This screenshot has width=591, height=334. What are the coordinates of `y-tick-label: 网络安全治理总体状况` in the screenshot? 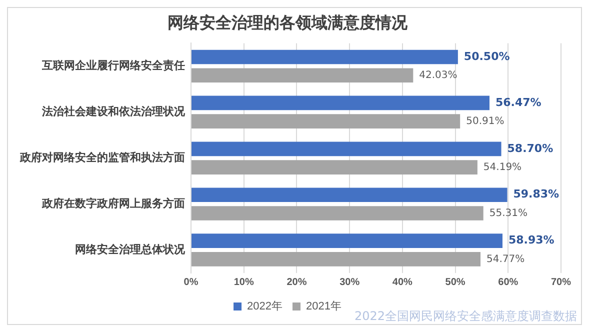 It's located at (130, 249).